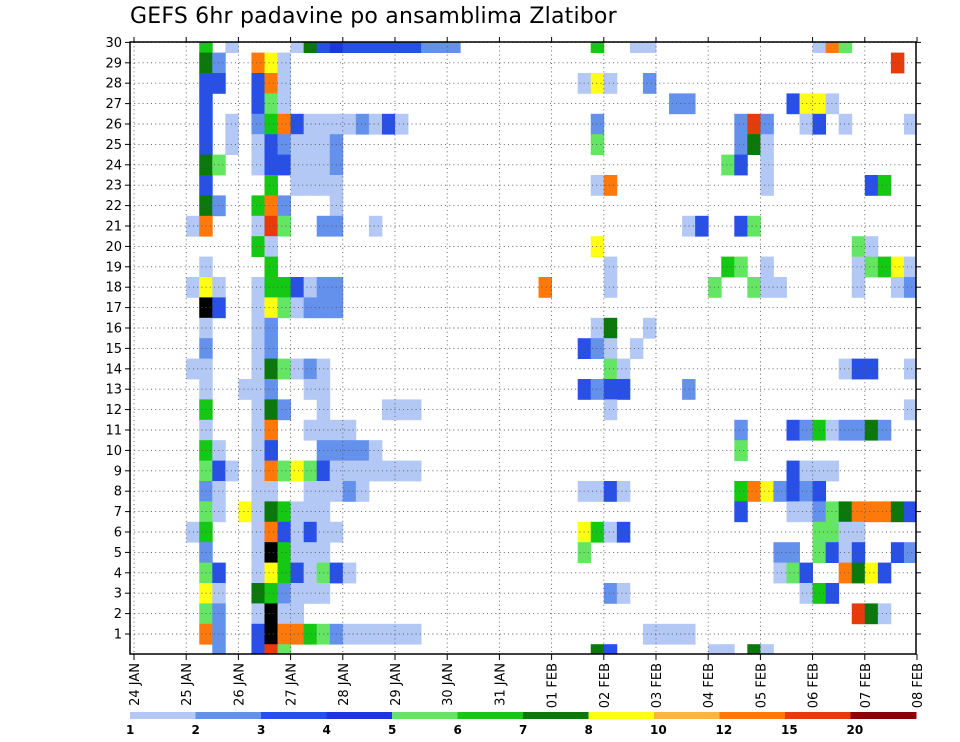 Image resolution: width=960 pixels, height=742 pixels. What do you see at coordinates (239, 684) in the screenshot?
I see `x-tick-label: 26 JAN` at bounding box center [239, 684].